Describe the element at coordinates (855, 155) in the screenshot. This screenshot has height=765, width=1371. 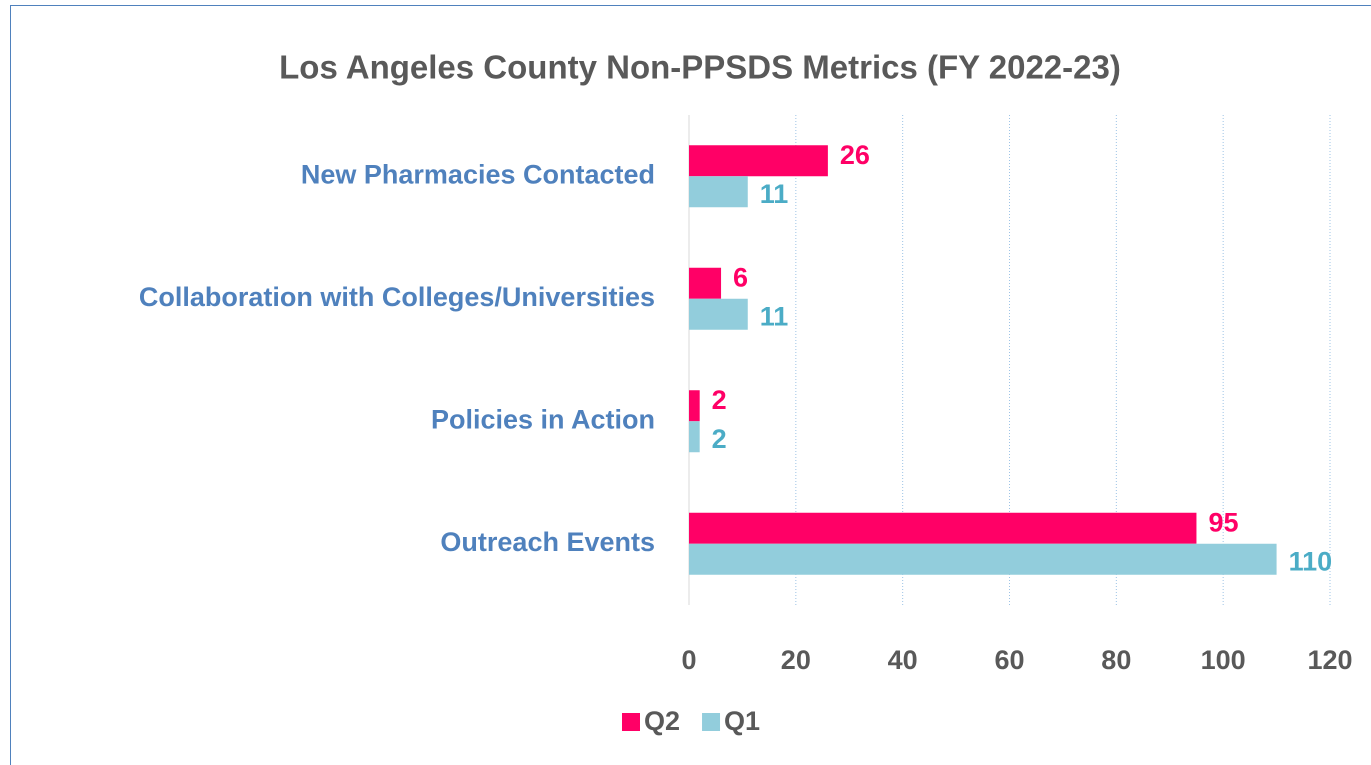
I see `data-label: 26` at that location.